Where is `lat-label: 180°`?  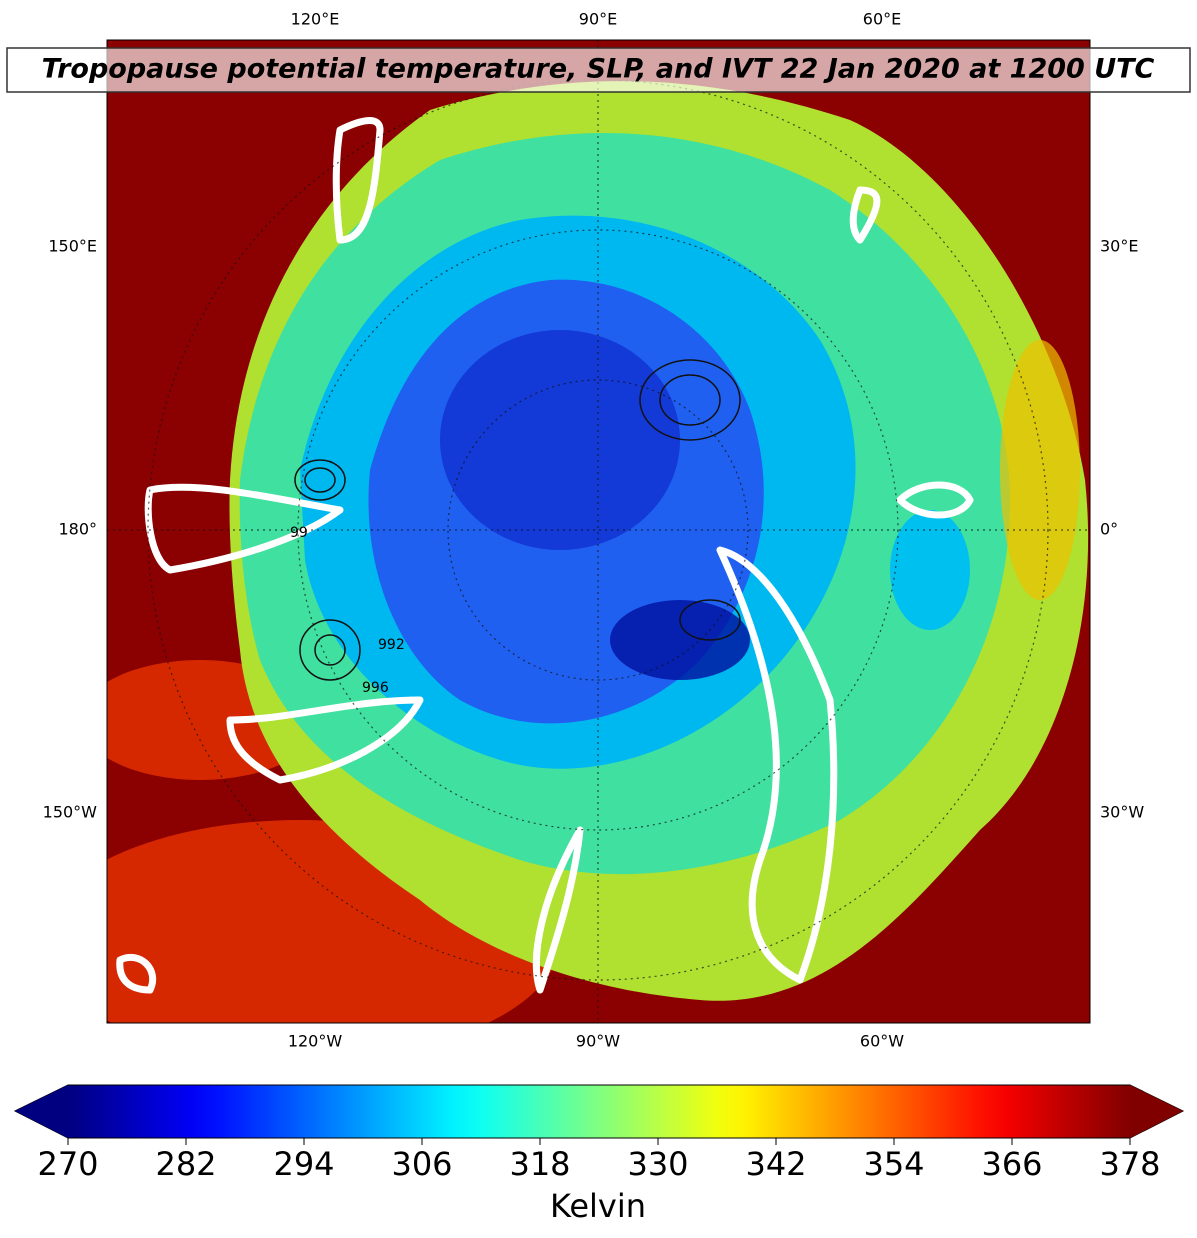
lat-label: 180° is located at coordinates (77, 529).